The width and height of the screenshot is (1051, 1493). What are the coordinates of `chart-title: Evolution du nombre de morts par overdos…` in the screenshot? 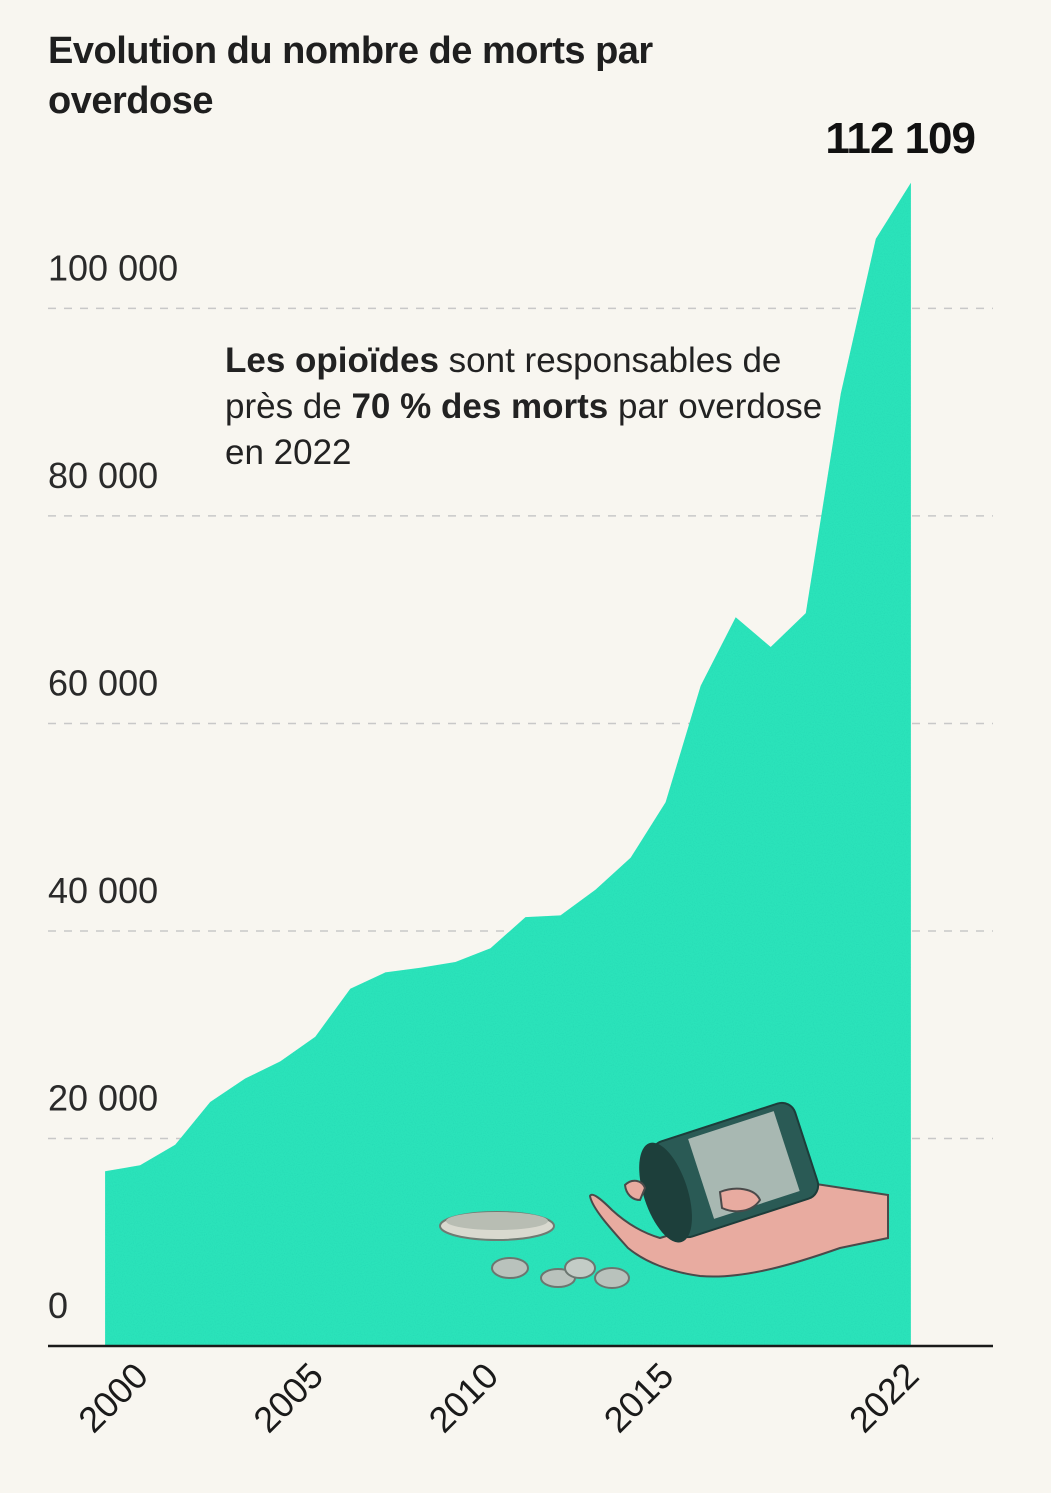 It's located at (350, 76).